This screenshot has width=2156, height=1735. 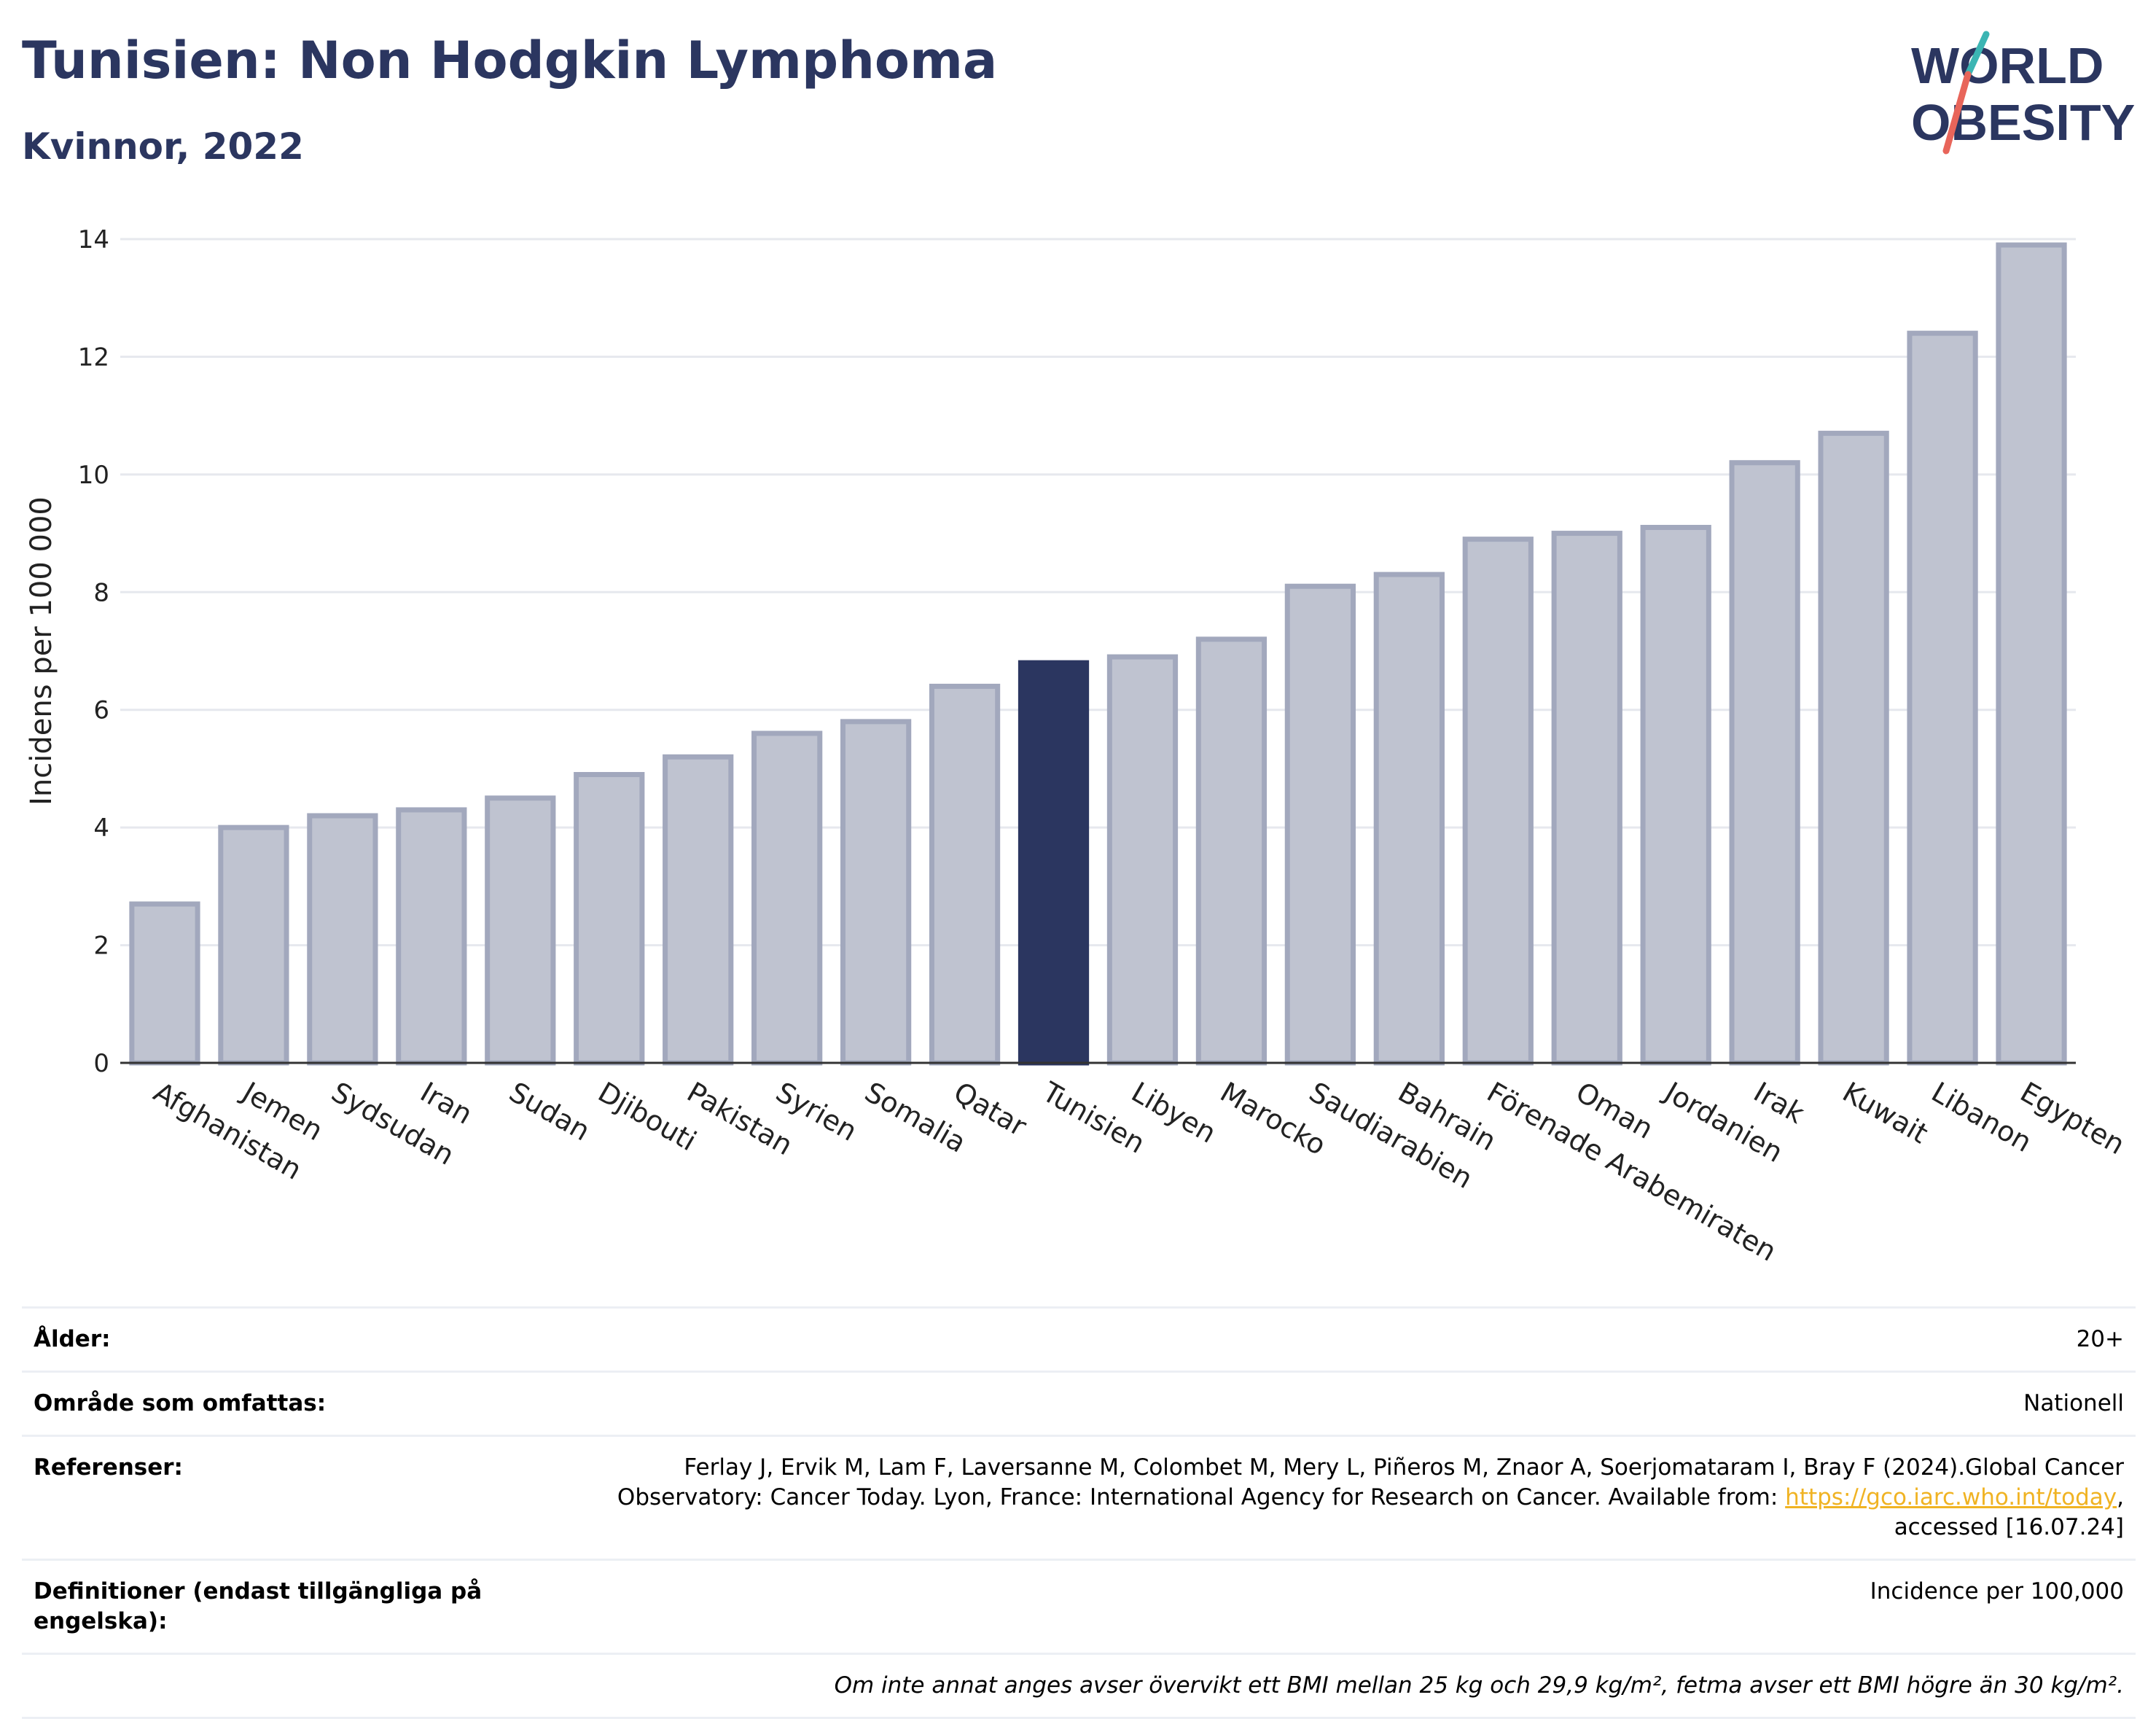 I want to click on bar-oman, so click(x=1587, y=798).